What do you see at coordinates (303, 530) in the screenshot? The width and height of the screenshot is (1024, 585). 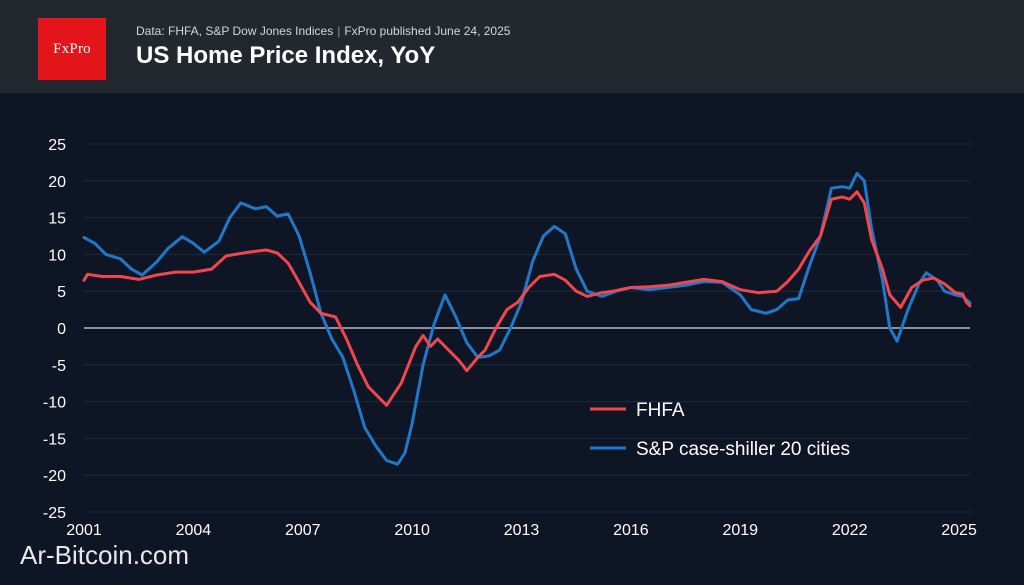 I see `x-tick-label: 2007` at bounding box center [303, 530].